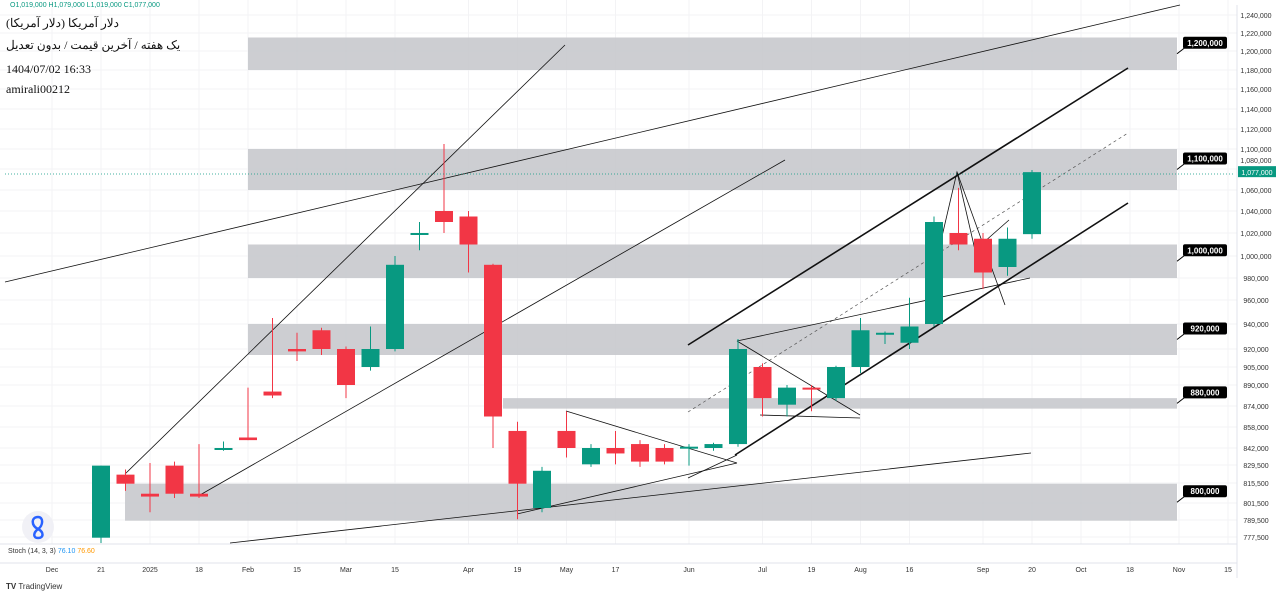 The image size is (1287, 597). I want to click on y-tick-label: 940,000, so click(1255, 325).